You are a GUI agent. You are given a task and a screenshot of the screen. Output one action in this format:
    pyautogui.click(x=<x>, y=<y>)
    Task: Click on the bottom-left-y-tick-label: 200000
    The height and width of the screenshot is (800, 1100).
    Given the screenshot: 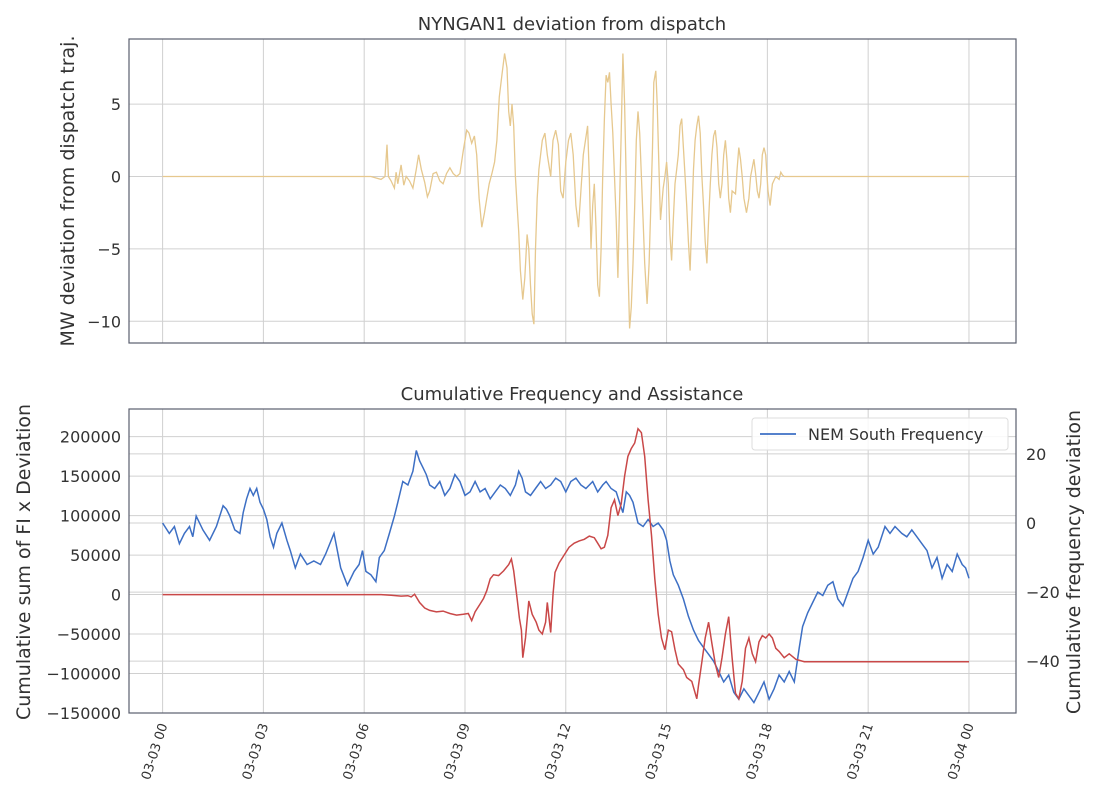 What is the action you would take?
    pyautogui.click(x=90, y=437)
    